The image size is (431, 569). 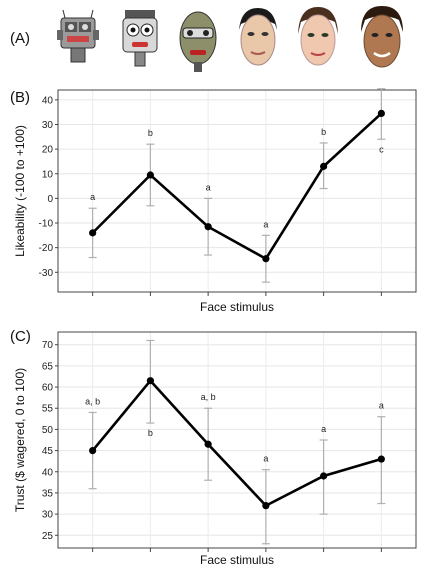 What do you see at coordinates (198, 41) in the screenshot?
I see `humanoid-robot-icon` at bounding box center [198, 41].